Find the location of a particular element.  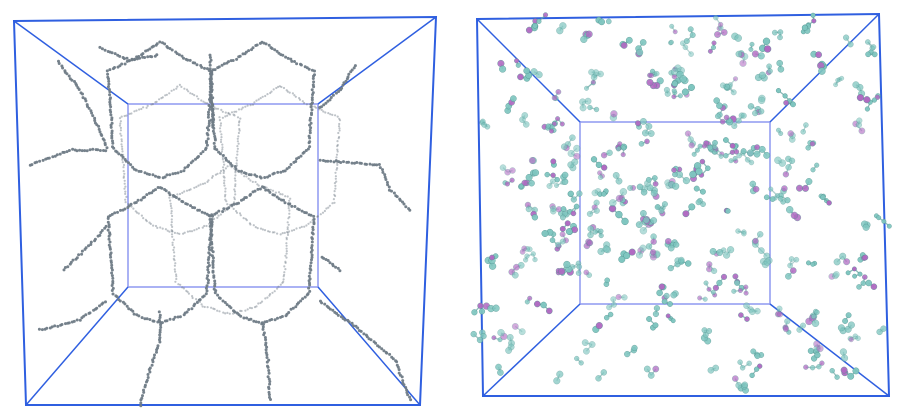

inner-box is located at coordinates (675, 213).